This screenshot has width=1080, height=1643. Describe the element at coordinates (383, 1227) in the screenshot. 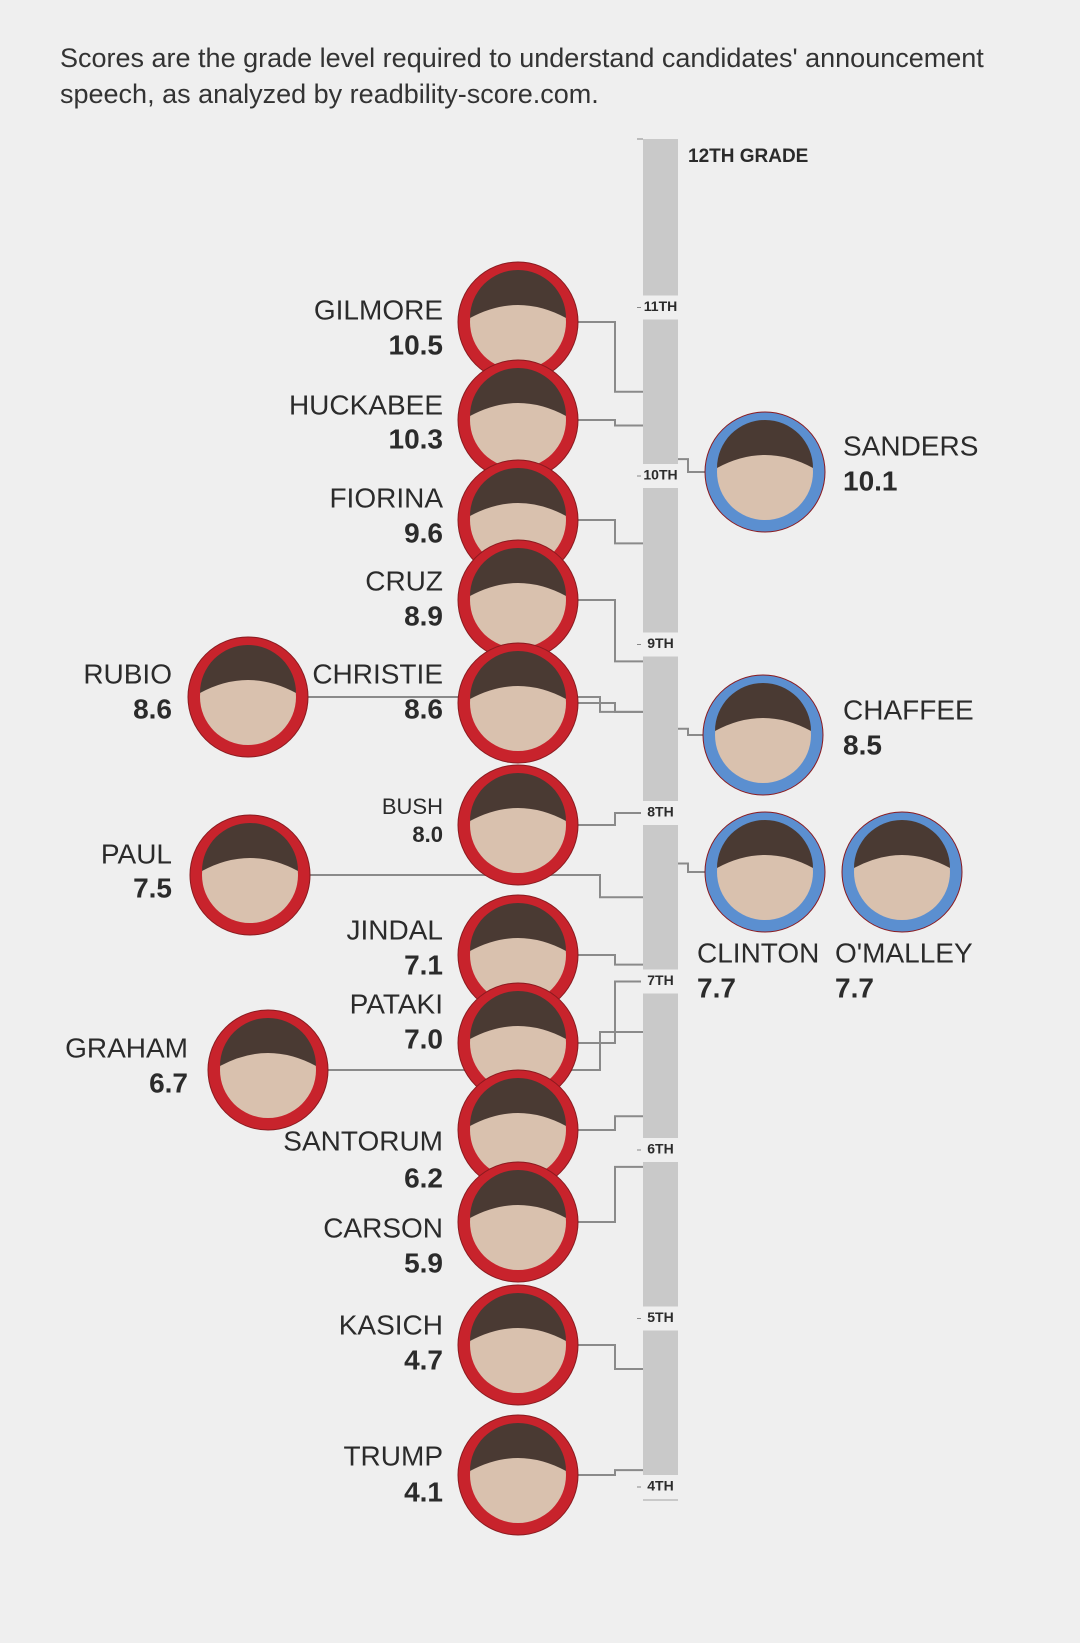

I see `candidate-name: CARSON` at that location.